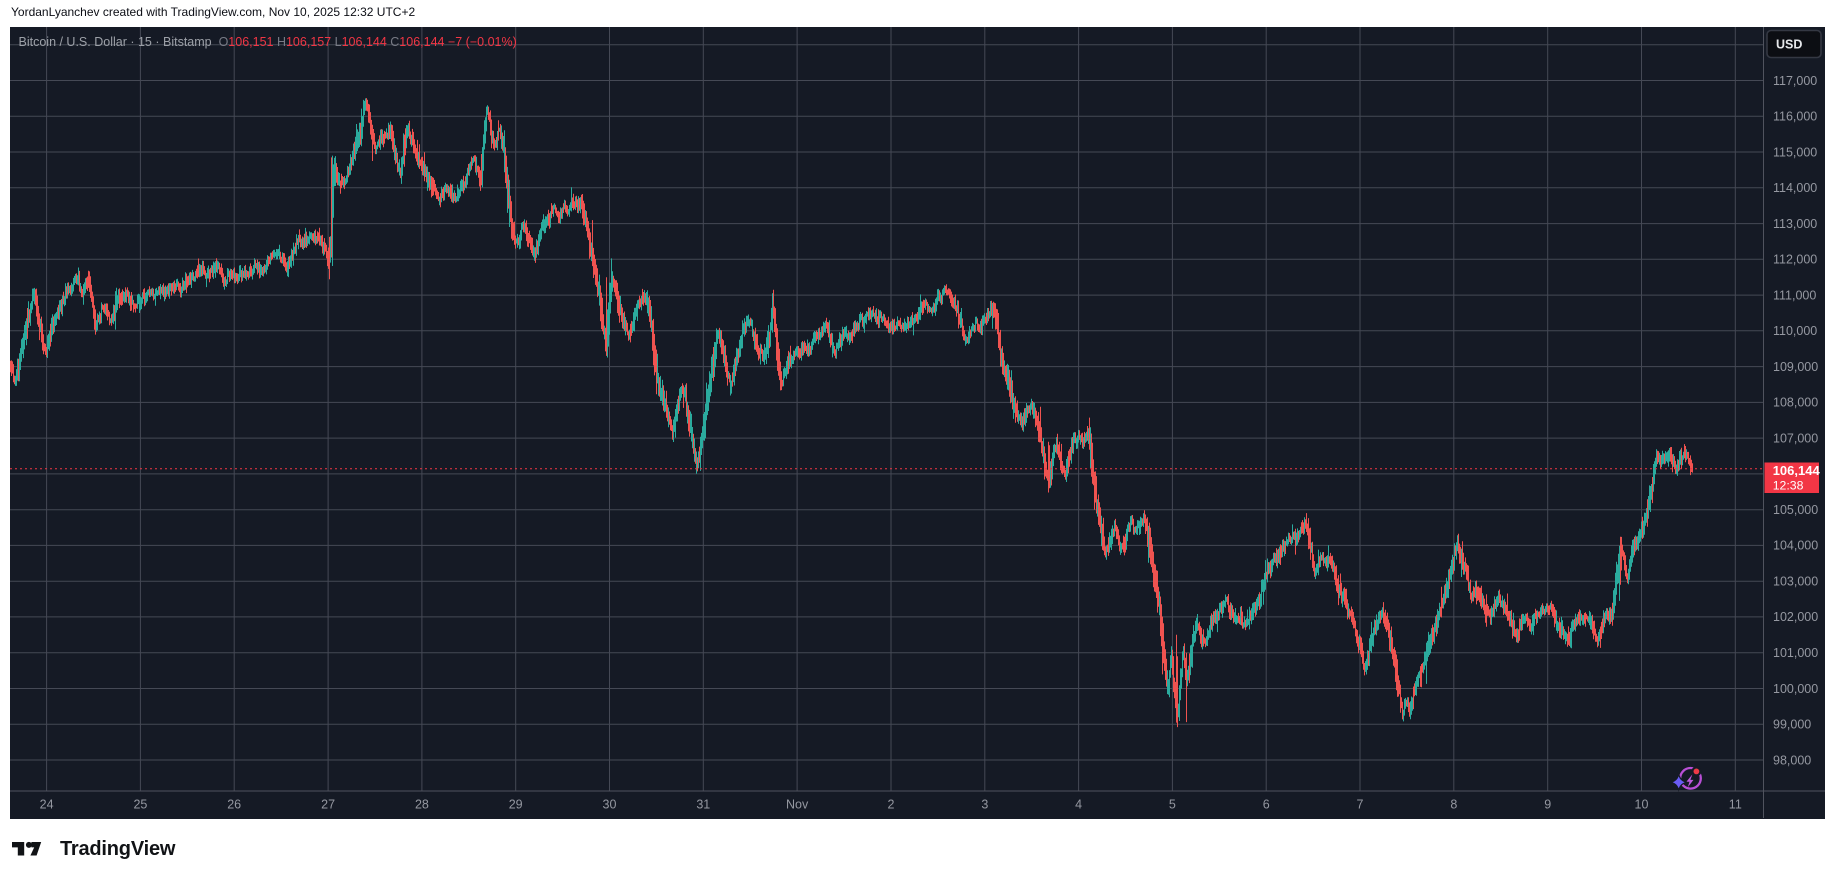 This screenshot has width=1835, height=879. Describe the element at coordinates (1795, 403) in the screenshot. I see `svg-text: 108,000` at that location.